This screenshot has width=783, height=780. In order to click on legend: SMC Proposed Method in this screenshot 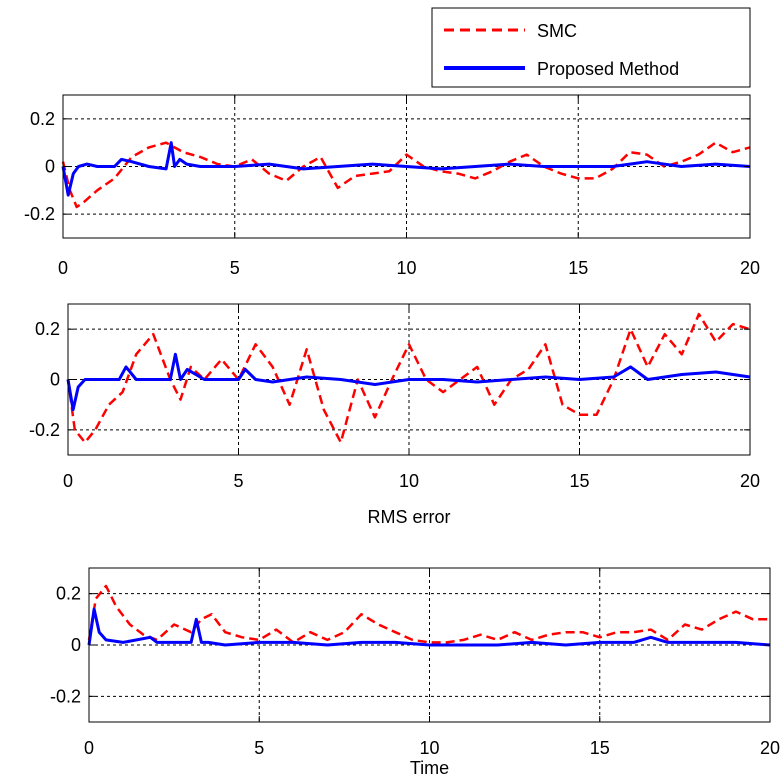, I will do `click(591, 47)`.